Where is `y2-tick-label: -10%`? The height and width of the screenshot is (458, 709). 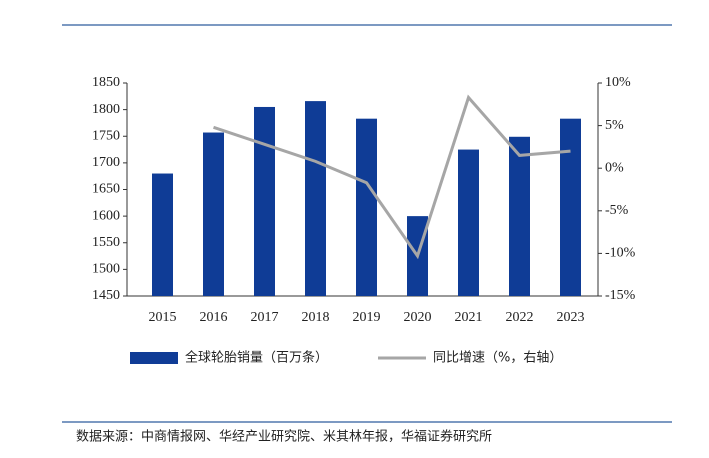 y2-tick-label: -10% is located at coordinates (620, 253).